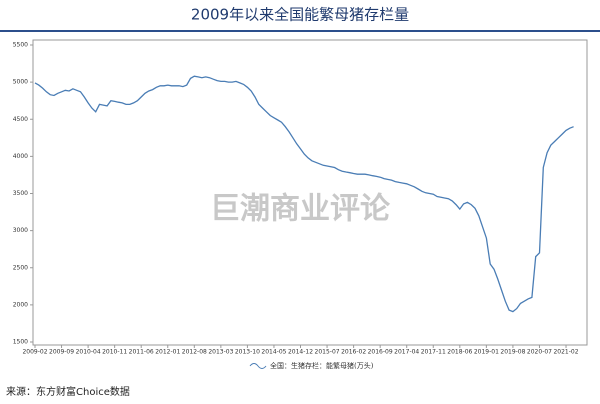 The height and width of the screenshot is (404, 600). What do you see at coordinates (300, 352) in the screenshot?
I see `x-tick-label: 2014-12` at bounding box center [300, 352].